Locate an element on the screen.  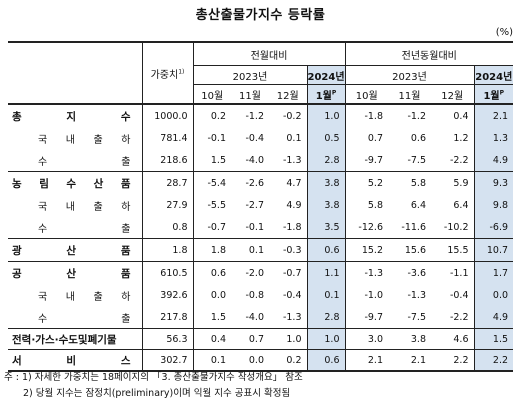
mom-year-2023: 2023년 is located at coordinates (249, 75).